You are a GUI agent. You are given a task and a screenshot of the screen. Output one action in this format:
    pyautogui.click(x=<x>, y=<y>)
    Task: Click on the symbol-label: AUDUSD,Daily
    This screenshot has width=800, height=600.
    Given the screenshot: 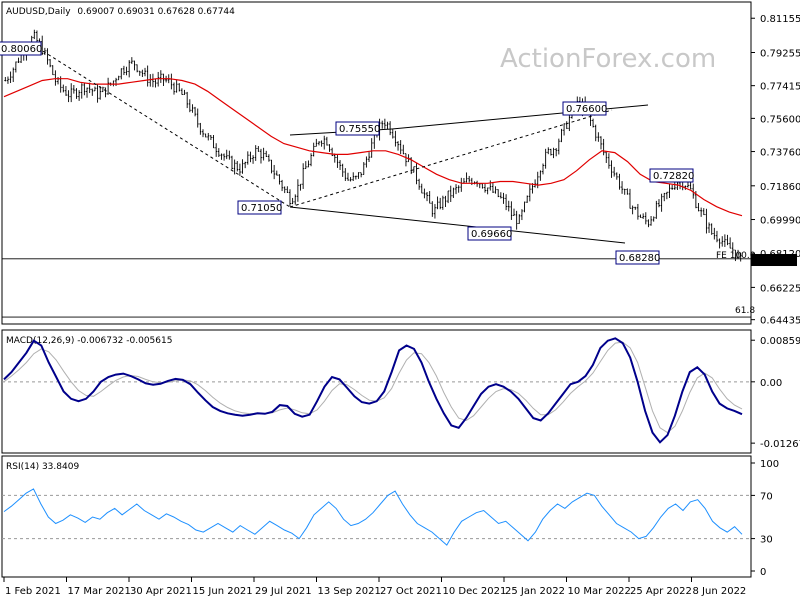 What is the action you would take?
    pyautogui.click(x=38, y=12)
    